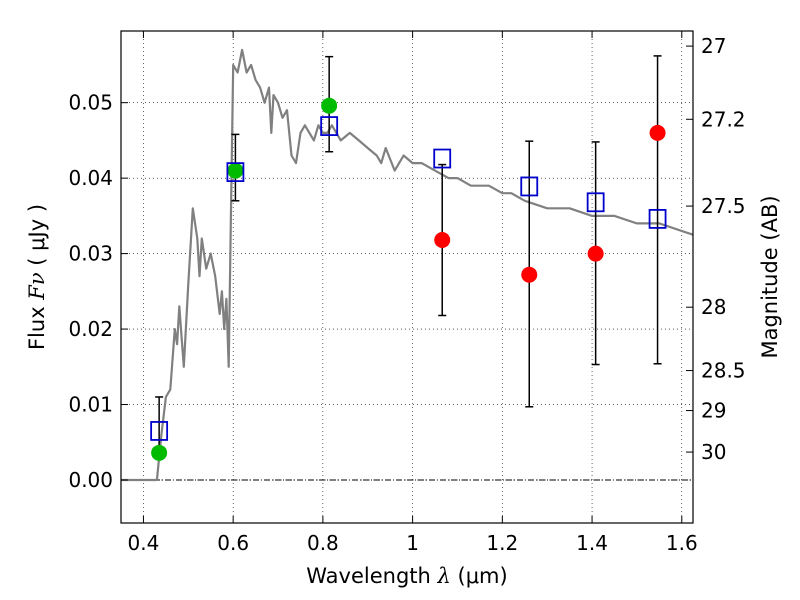 The height and width of the screenshot is (600, 800). I want to click on x-tick-label: 1.2, so click(502, 543).